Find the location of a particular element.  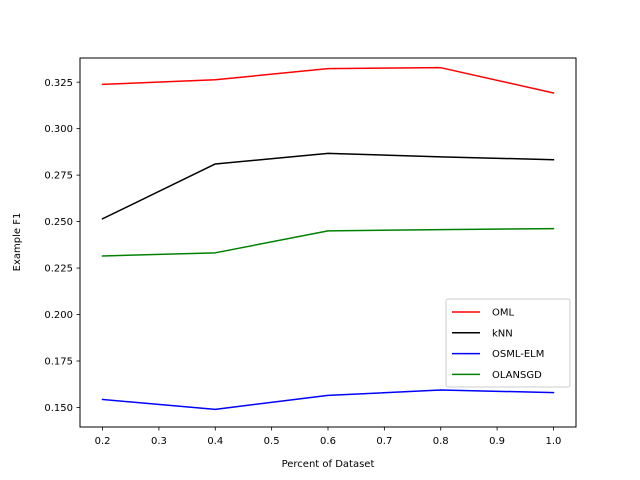

x-tick-label: 0.9 is located at coordinates (497, 441).